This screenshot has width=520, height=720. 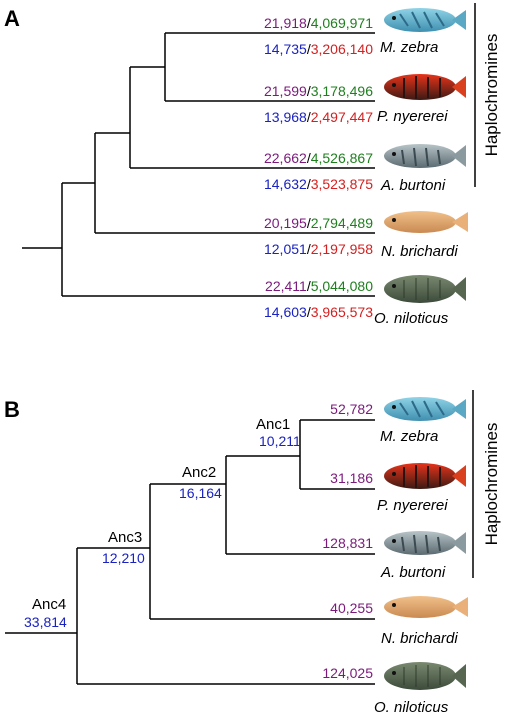 What do you see at coordinates (347, 543) in the screenshot?
I see `b-aburtoni-value: 128,831` at bounding box center [347, 543].